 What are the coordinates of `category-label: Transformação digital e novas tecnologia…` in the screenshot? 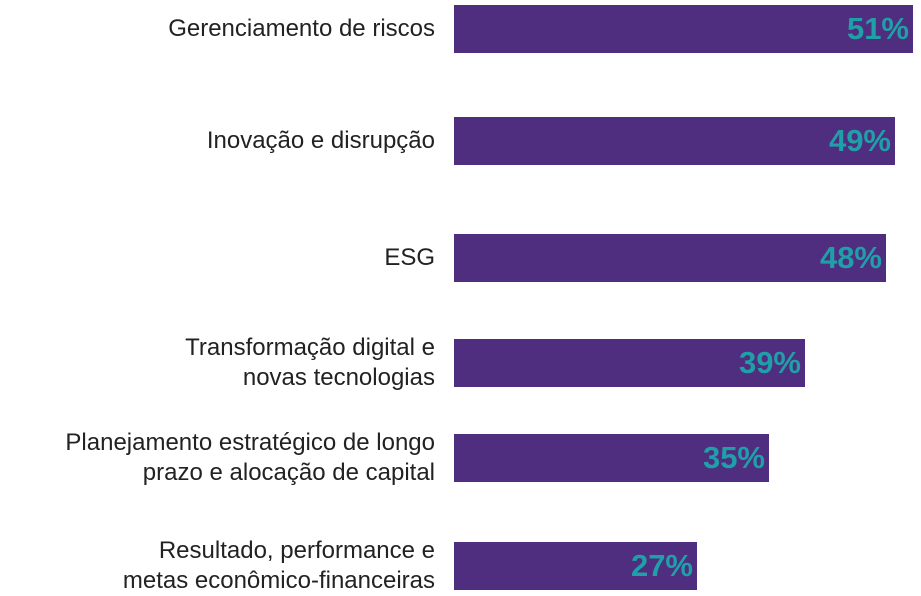 It's located at (310, 362).